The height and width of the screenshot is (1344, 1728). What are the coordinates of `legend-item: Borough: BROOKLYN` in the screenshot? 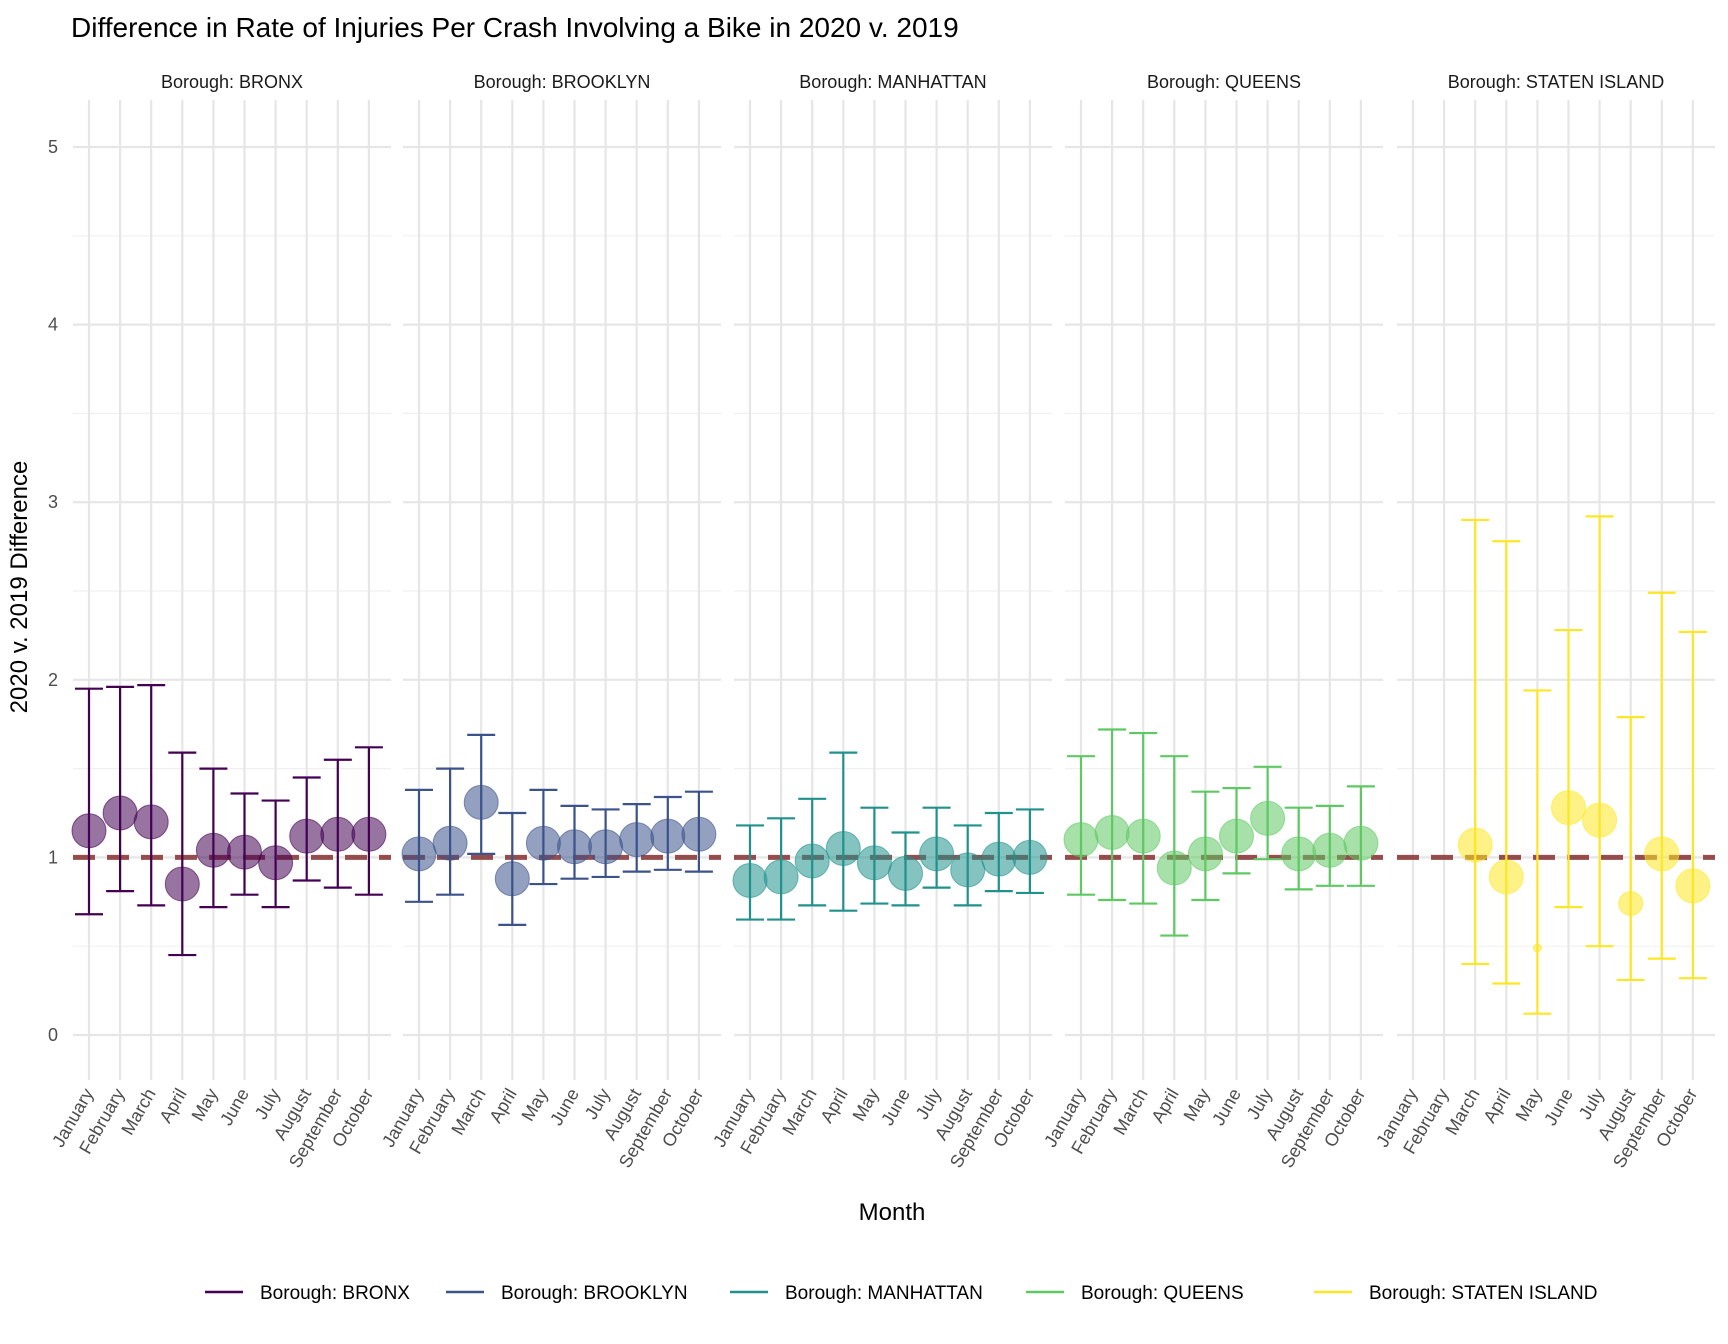 It's located at (567, 1293).